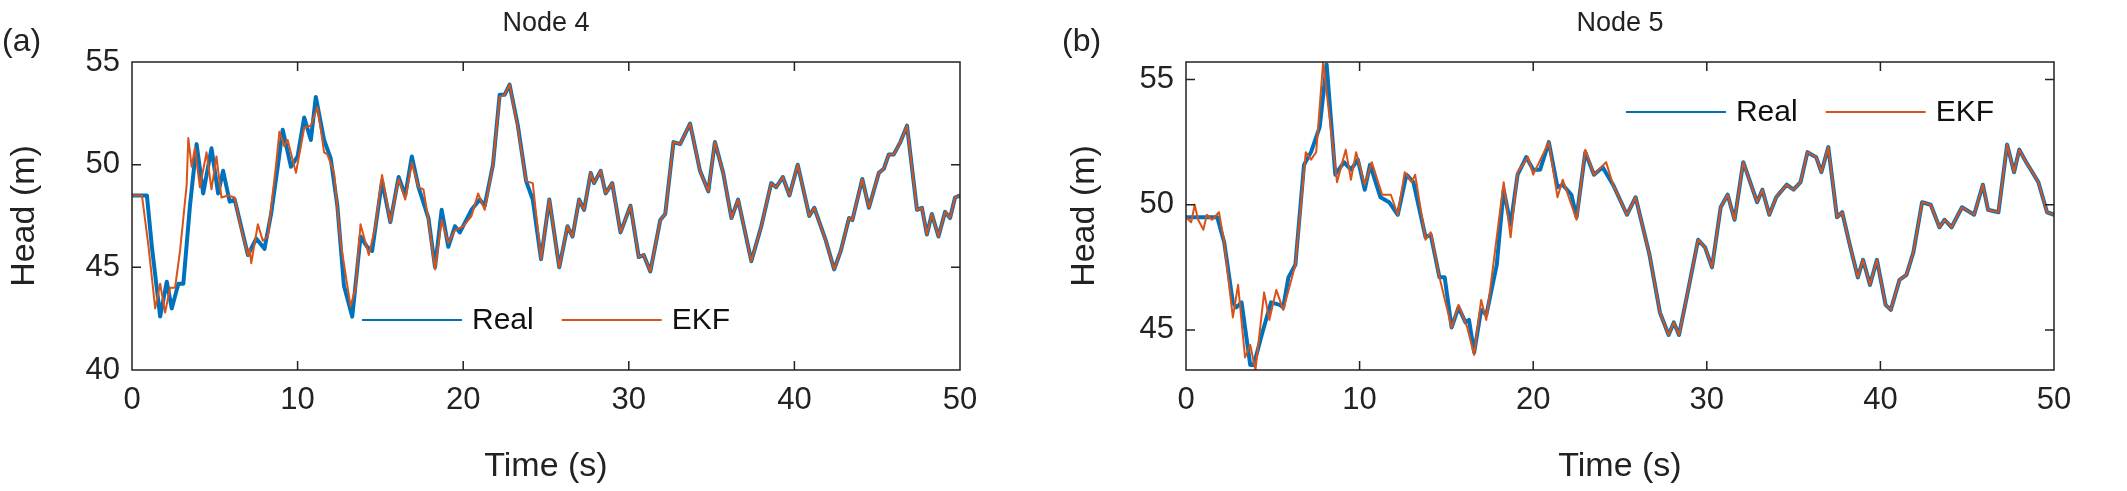 This screenshot has width=2127, height=491. Describe the element at coordinates (546, 22) in the screenshot. I see `chart-title: Node 4` at that location.